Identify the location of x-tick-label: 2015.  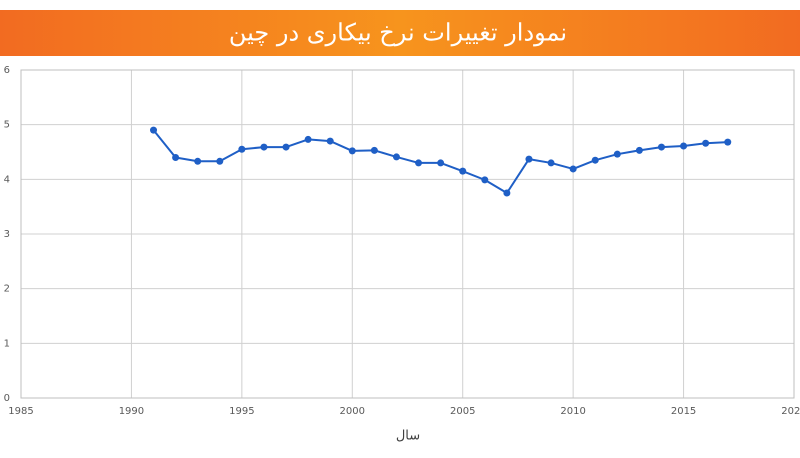
(683, 411).